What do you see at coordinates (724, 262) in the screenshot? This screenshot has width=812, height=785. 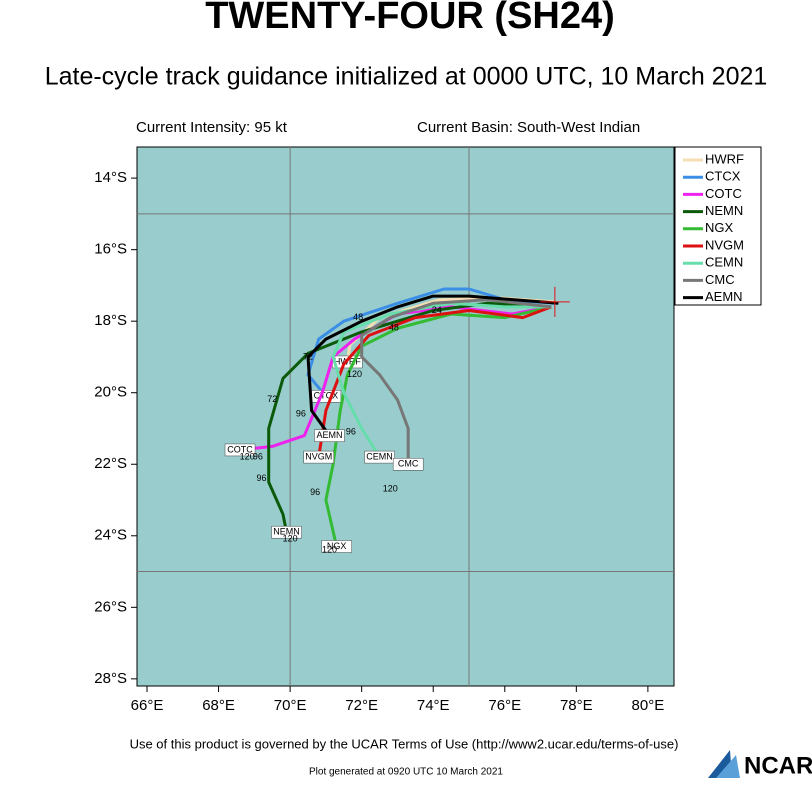 I see `legend-label: CEMN` at bounding box center [724, 262].